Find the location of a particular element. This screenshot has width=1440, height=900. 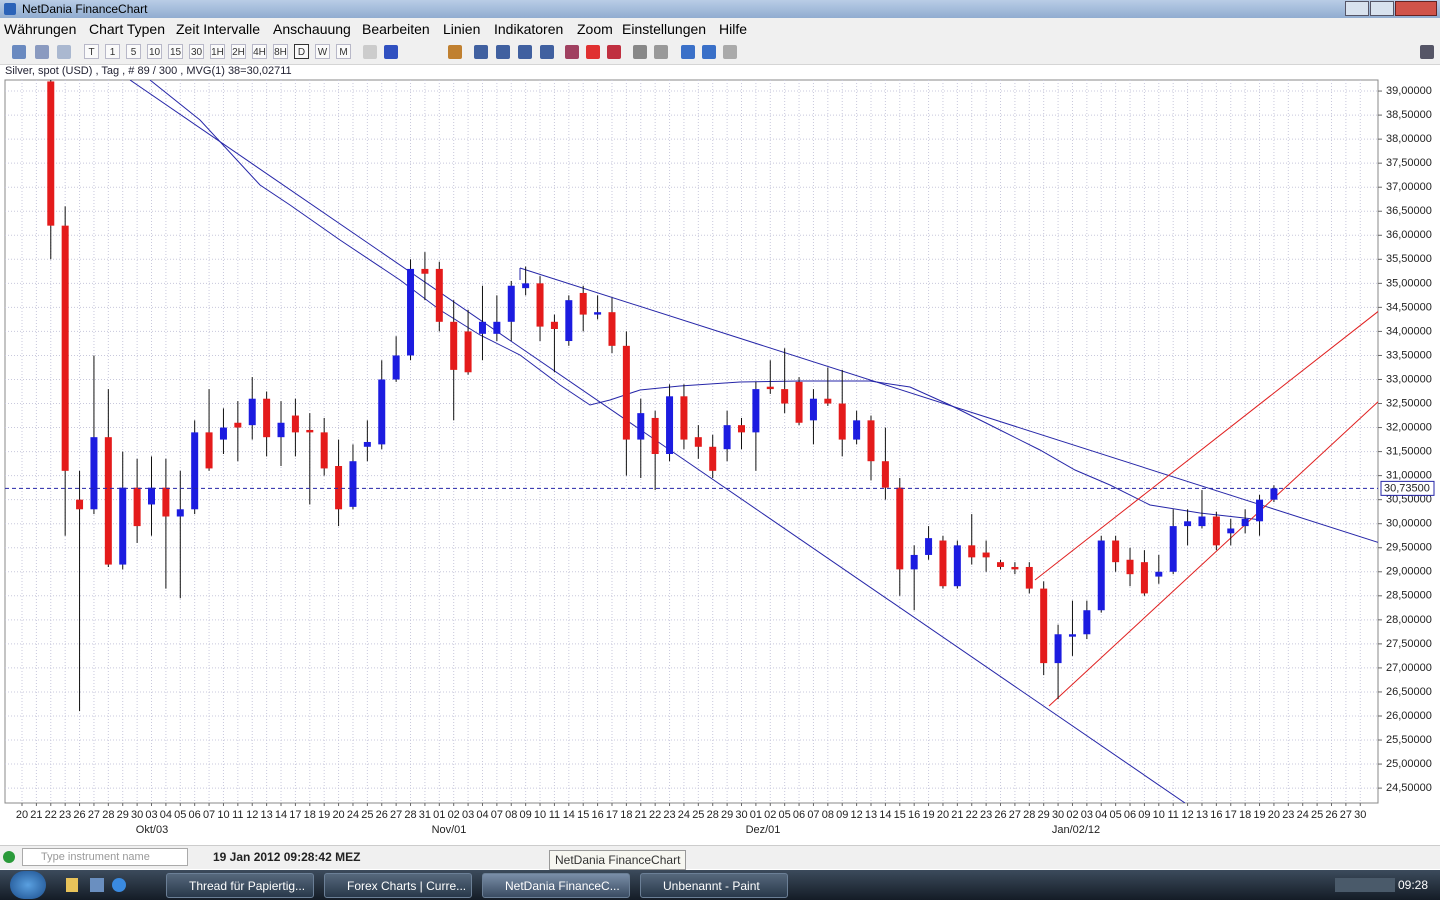

menu-item: Währungen is located at coordinates (40, 29).